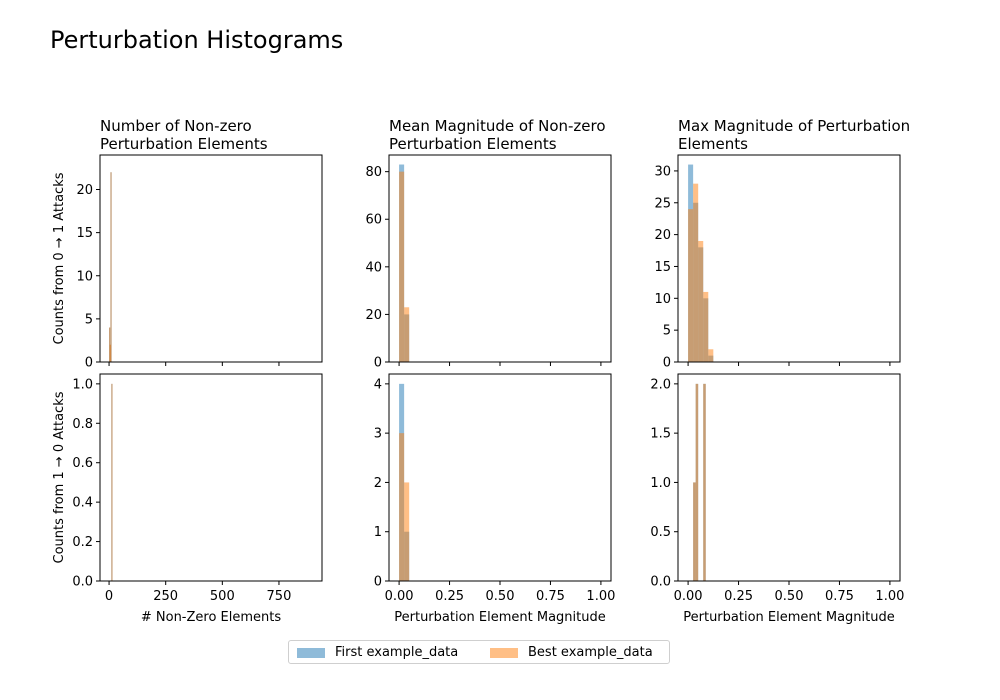 This screenshot has height=700, width=1000. What do you see at coordinates (373, 220) in the screenshot?
I see `y-tick-label: 60` at bounding box center [373, 220].